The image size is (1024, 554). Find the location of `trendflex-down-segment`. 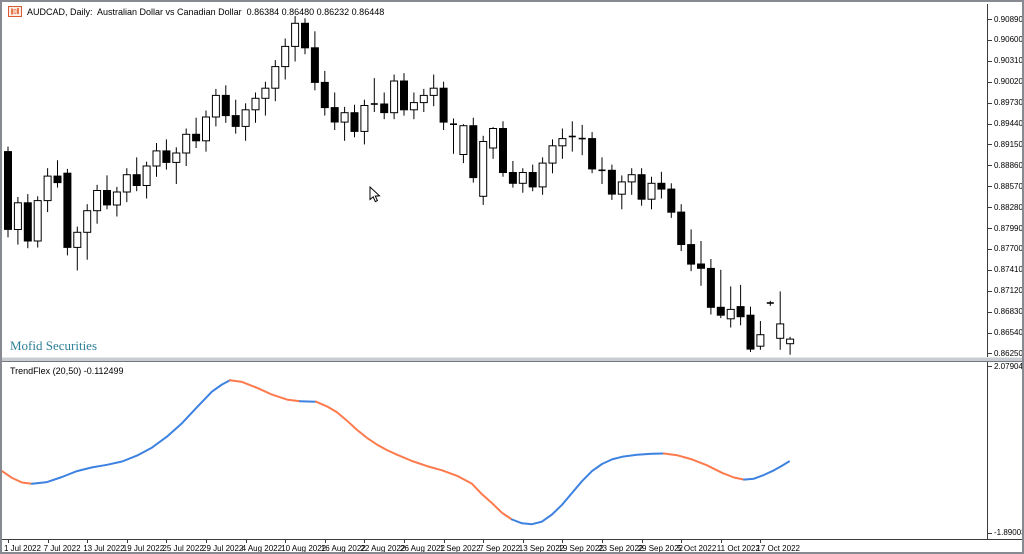

trendflex-down-segment is located at coordinates (265, 391).